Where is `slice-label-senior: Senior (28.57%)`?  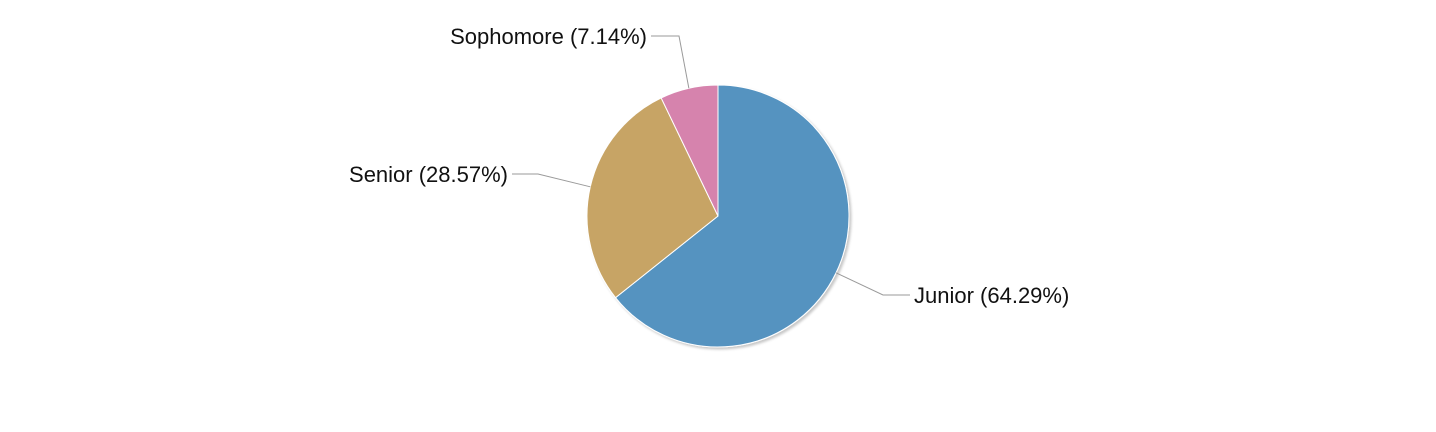 slice-label-senior: Senior (28.57%) is located at coordinates (428, 174).